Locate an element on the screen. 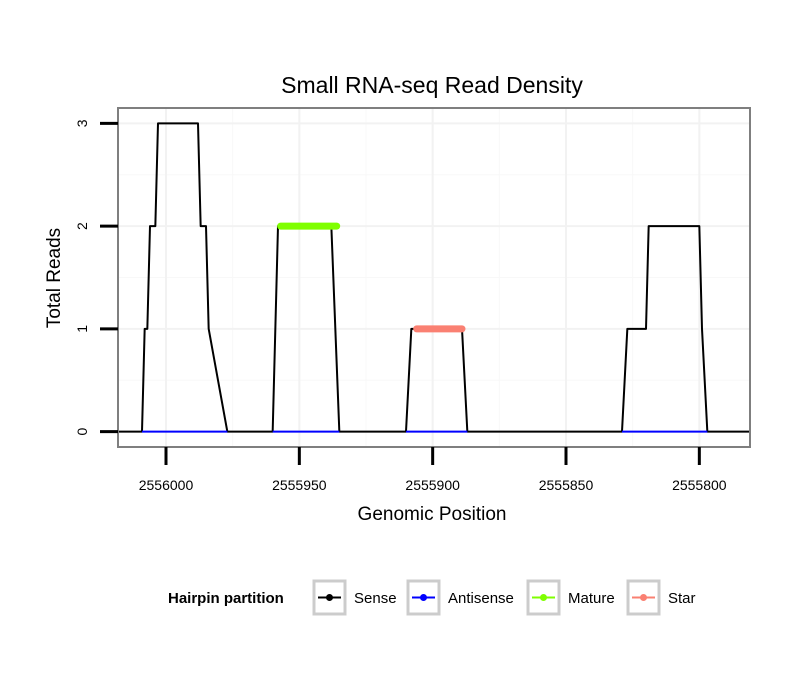 Image resolution: width=810 pixels, height=690 pixels. legend-entry-antisense: Antisense is located at coordinates (460, 597).